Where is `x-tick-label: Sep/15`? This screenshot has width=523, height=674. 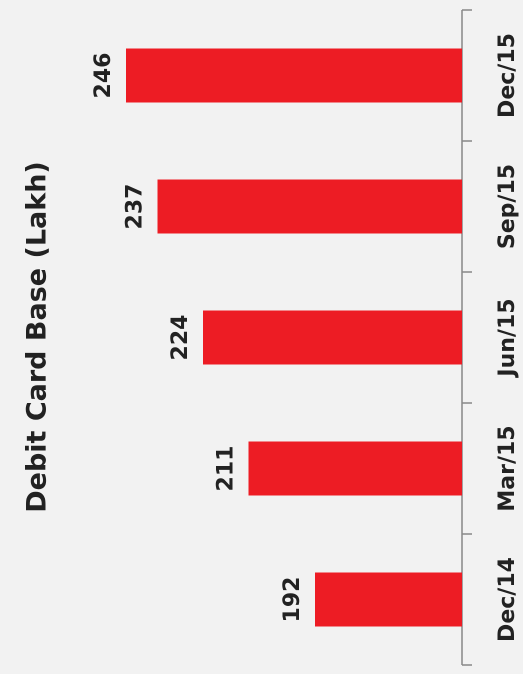 x-tick-label: Sep/15 is located at coordinates (507, 206).